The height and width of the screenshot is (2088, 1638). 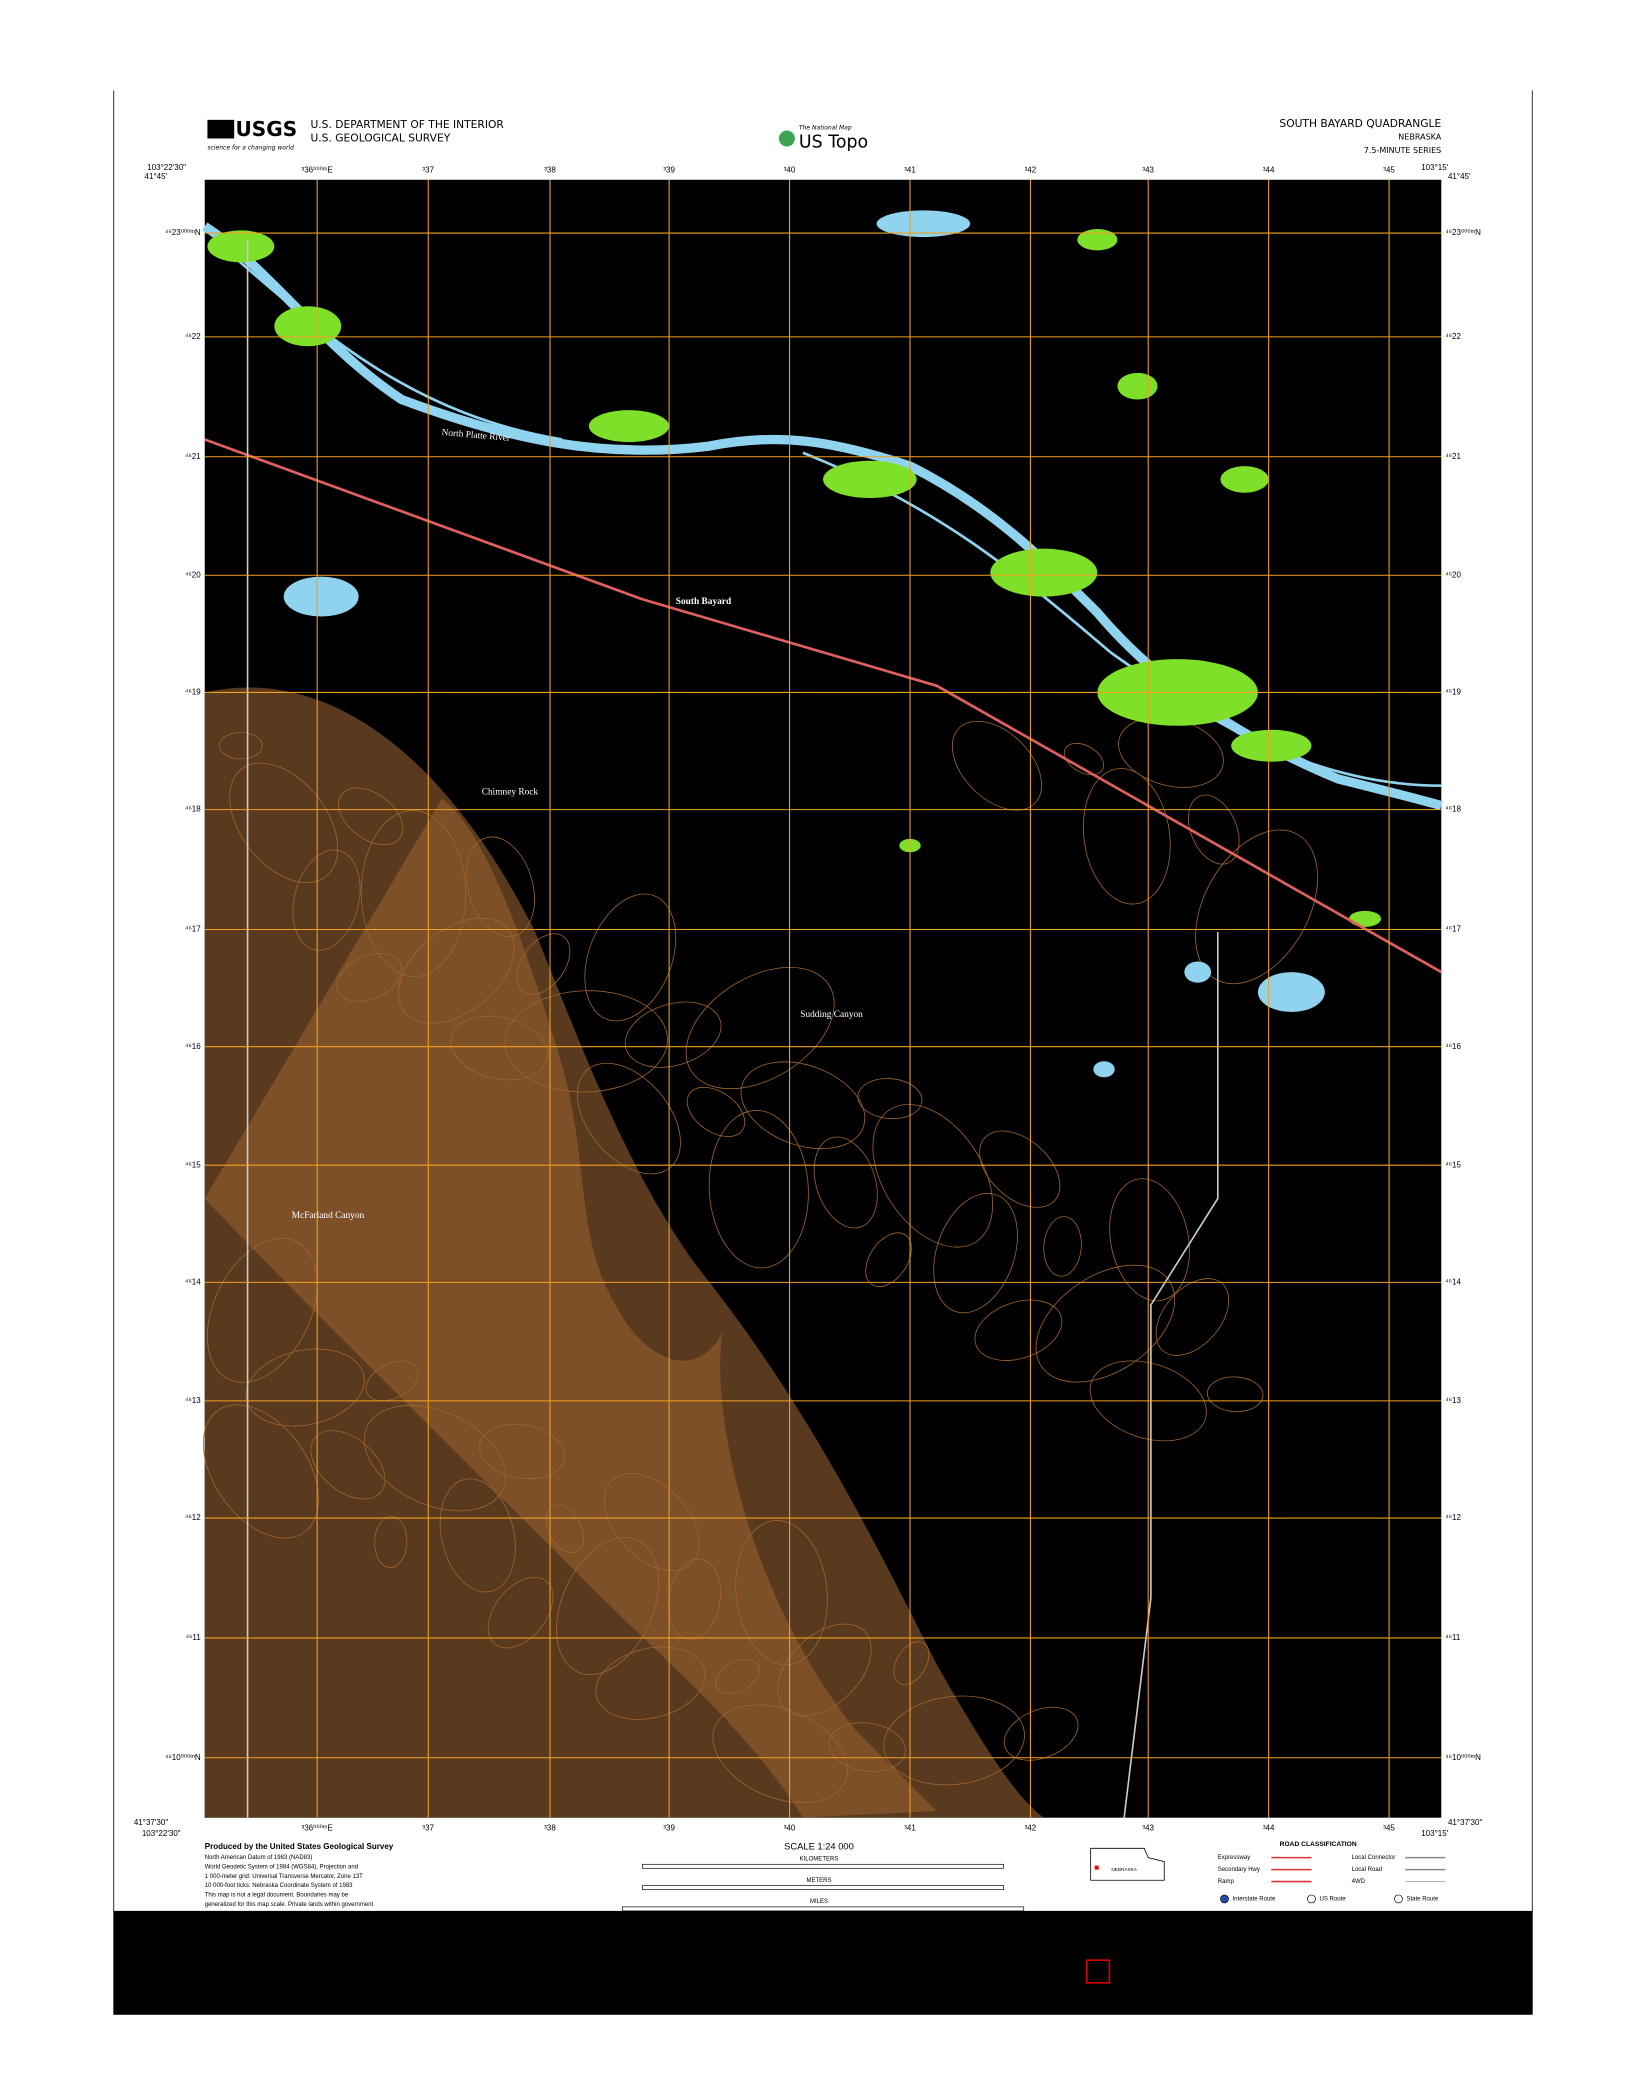 What do you see at coordinates (818, 1881) in the screenshot?
I see `scale-unit: METERS` at bounding box center [818, 1881].